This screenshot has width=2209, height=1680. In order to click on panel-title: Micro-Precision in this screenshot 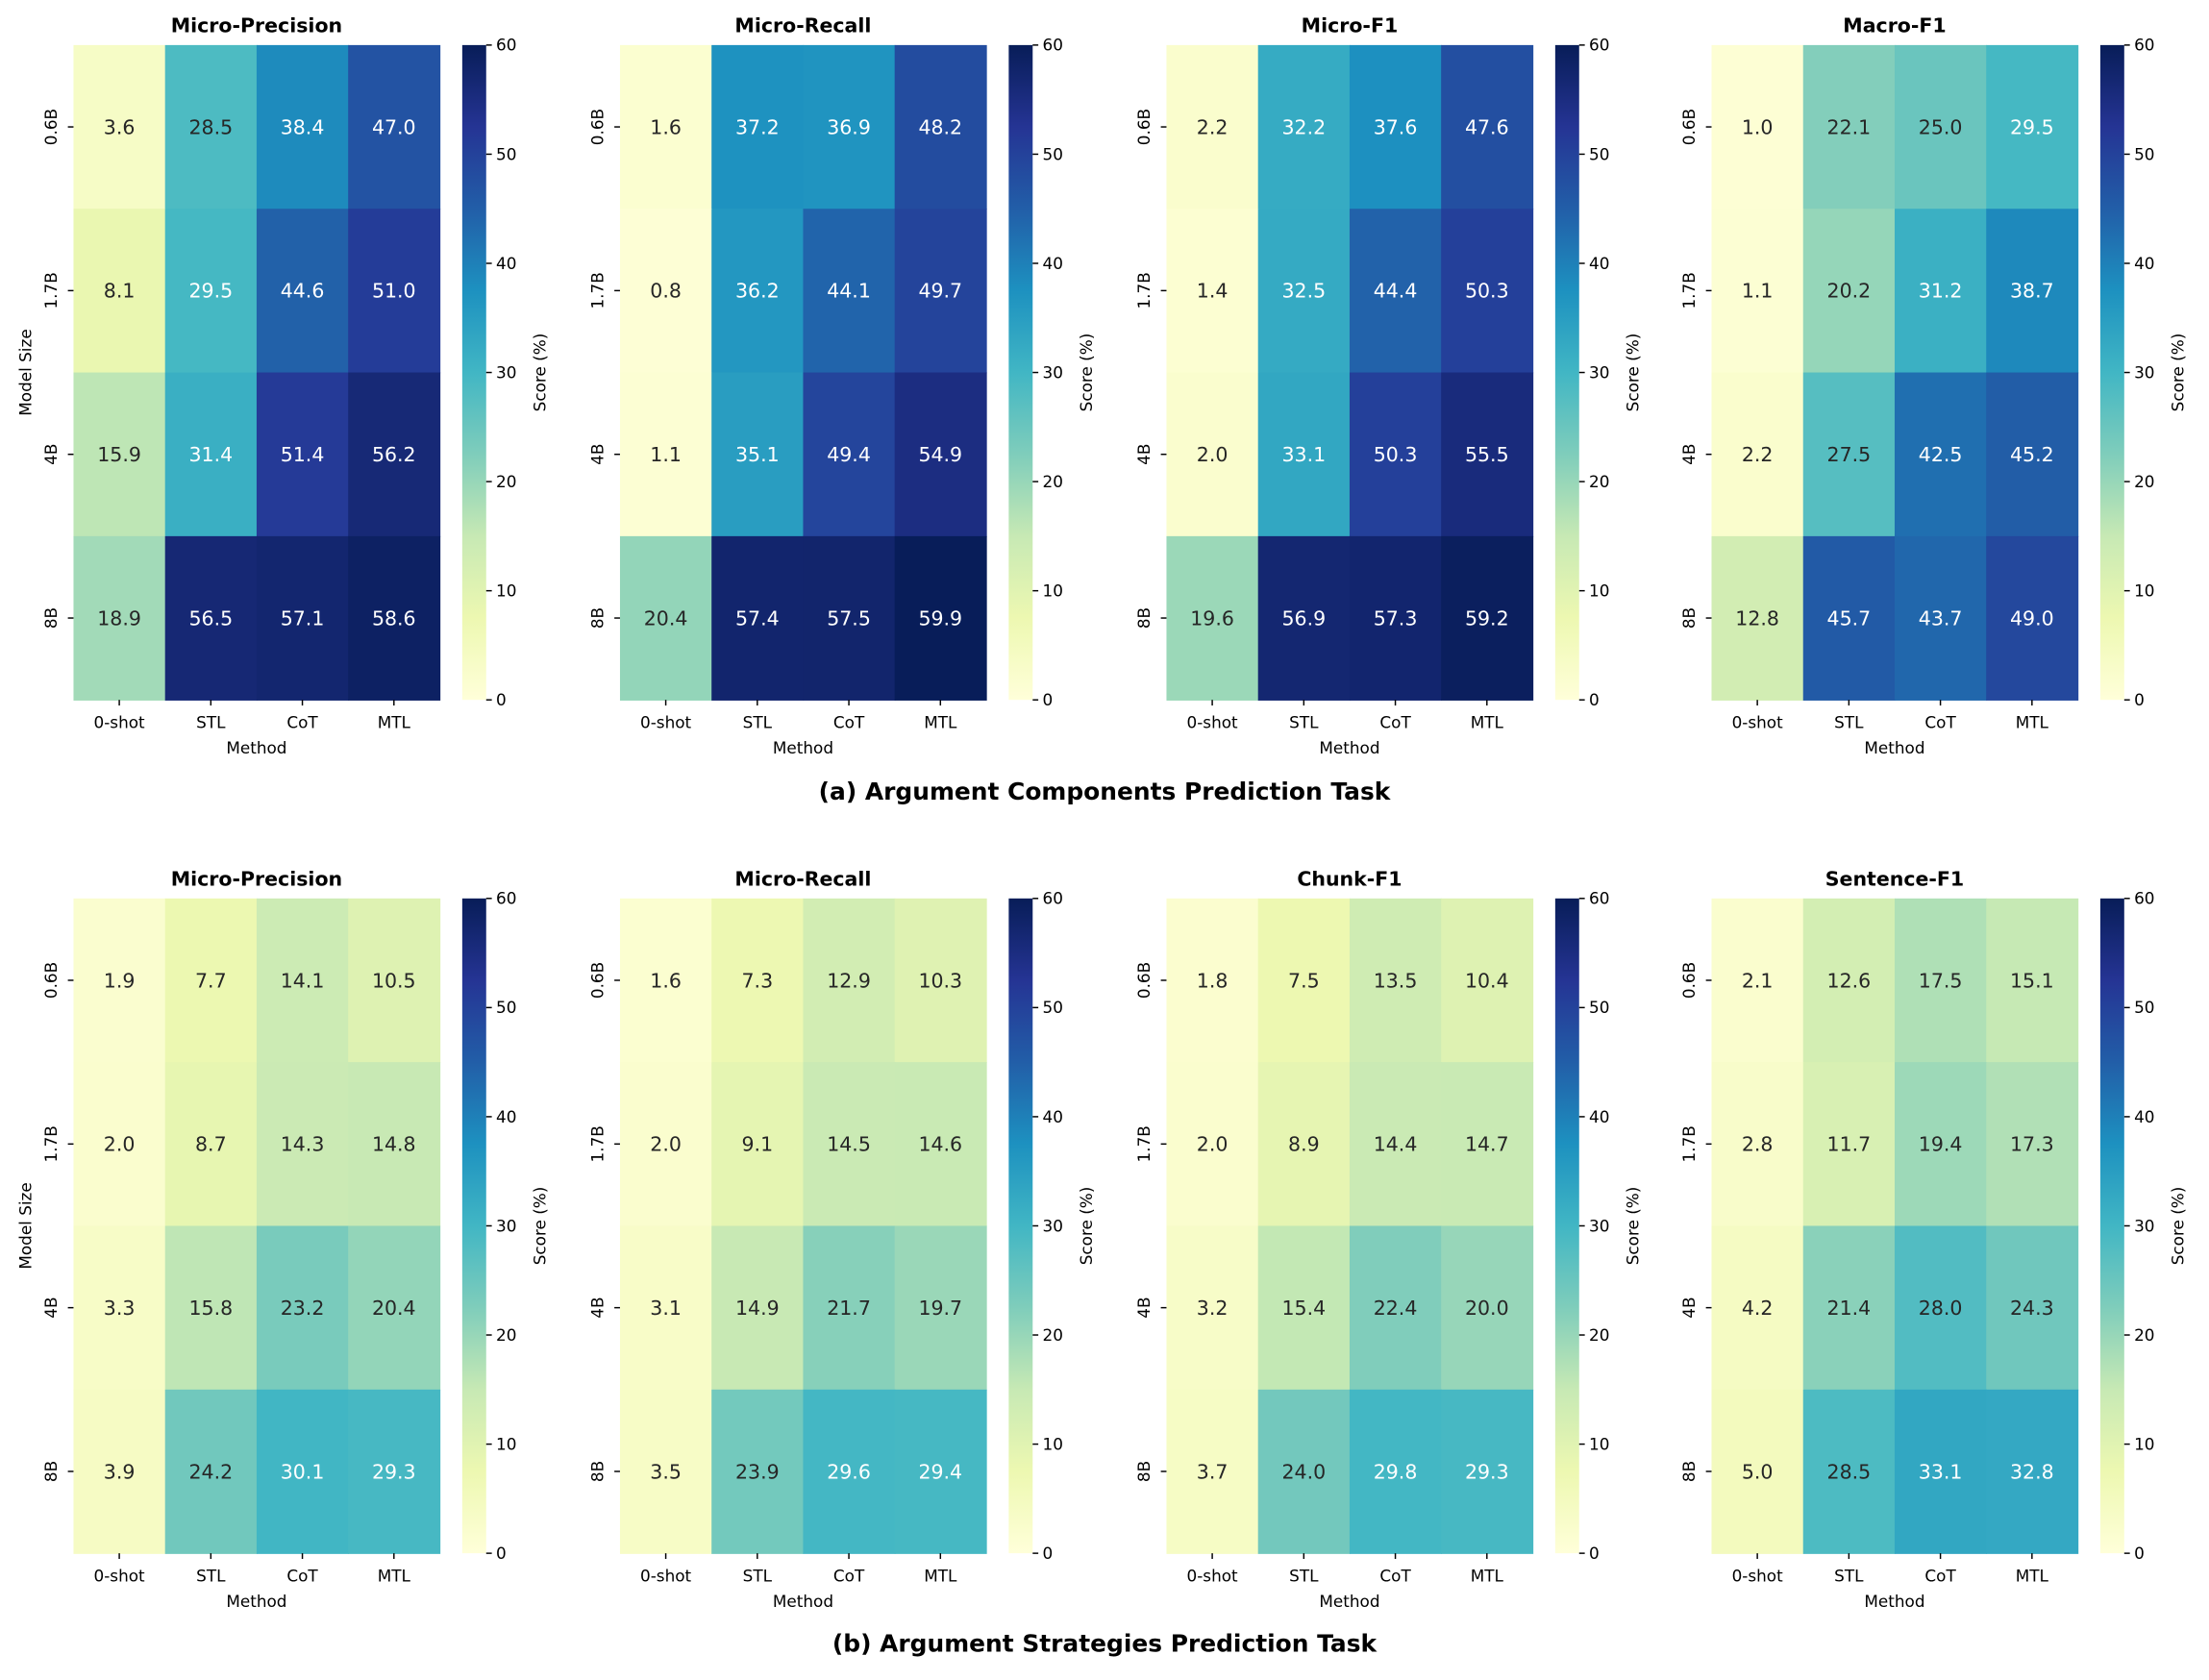, I will do `click(256, 25)`.